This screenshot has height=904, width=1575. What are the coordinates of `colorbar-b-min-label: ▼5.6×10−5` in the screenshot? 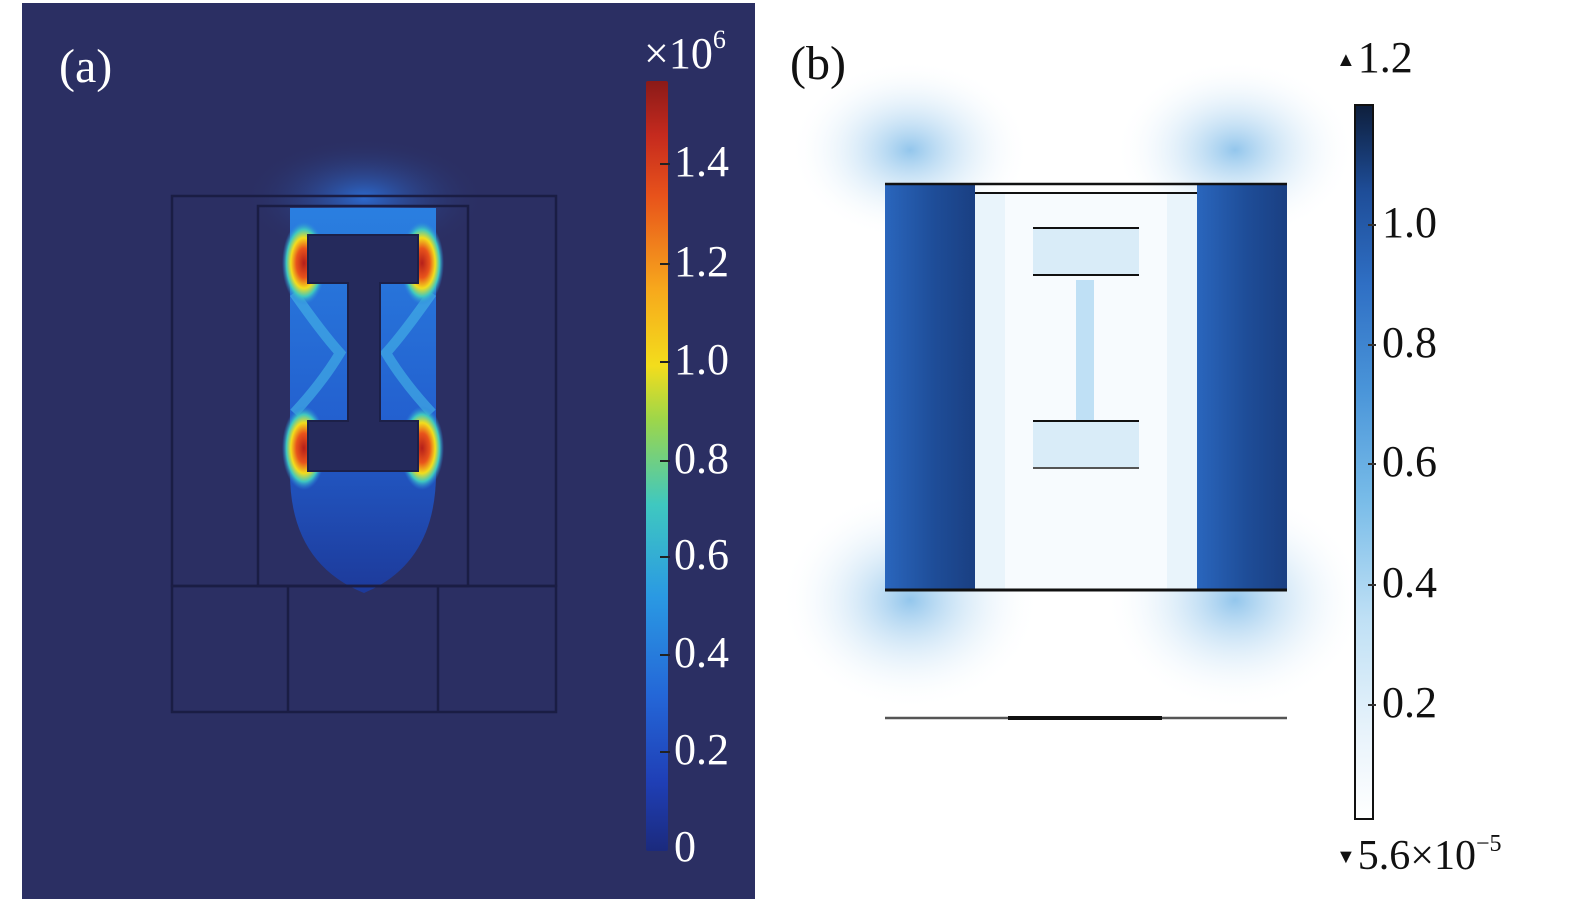 It's located at (1419, 855).